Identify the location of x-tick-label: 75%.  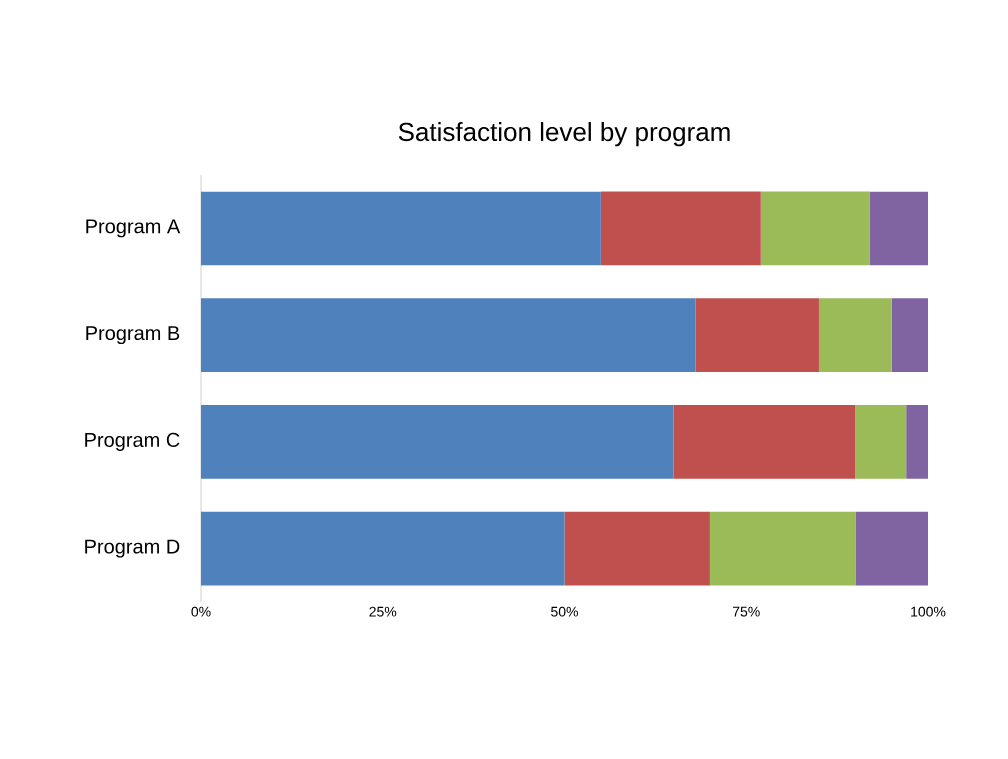
(746, 611).